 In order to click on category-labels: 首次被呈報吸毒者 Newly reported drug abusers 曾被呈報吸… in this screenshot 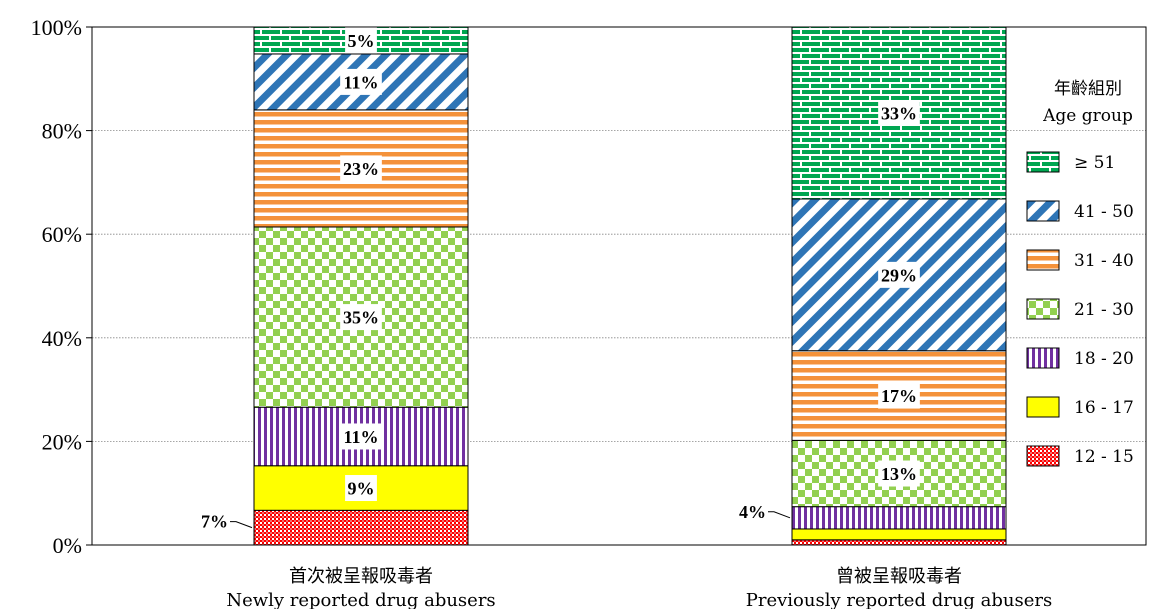, I will do `click(639, 587)`.